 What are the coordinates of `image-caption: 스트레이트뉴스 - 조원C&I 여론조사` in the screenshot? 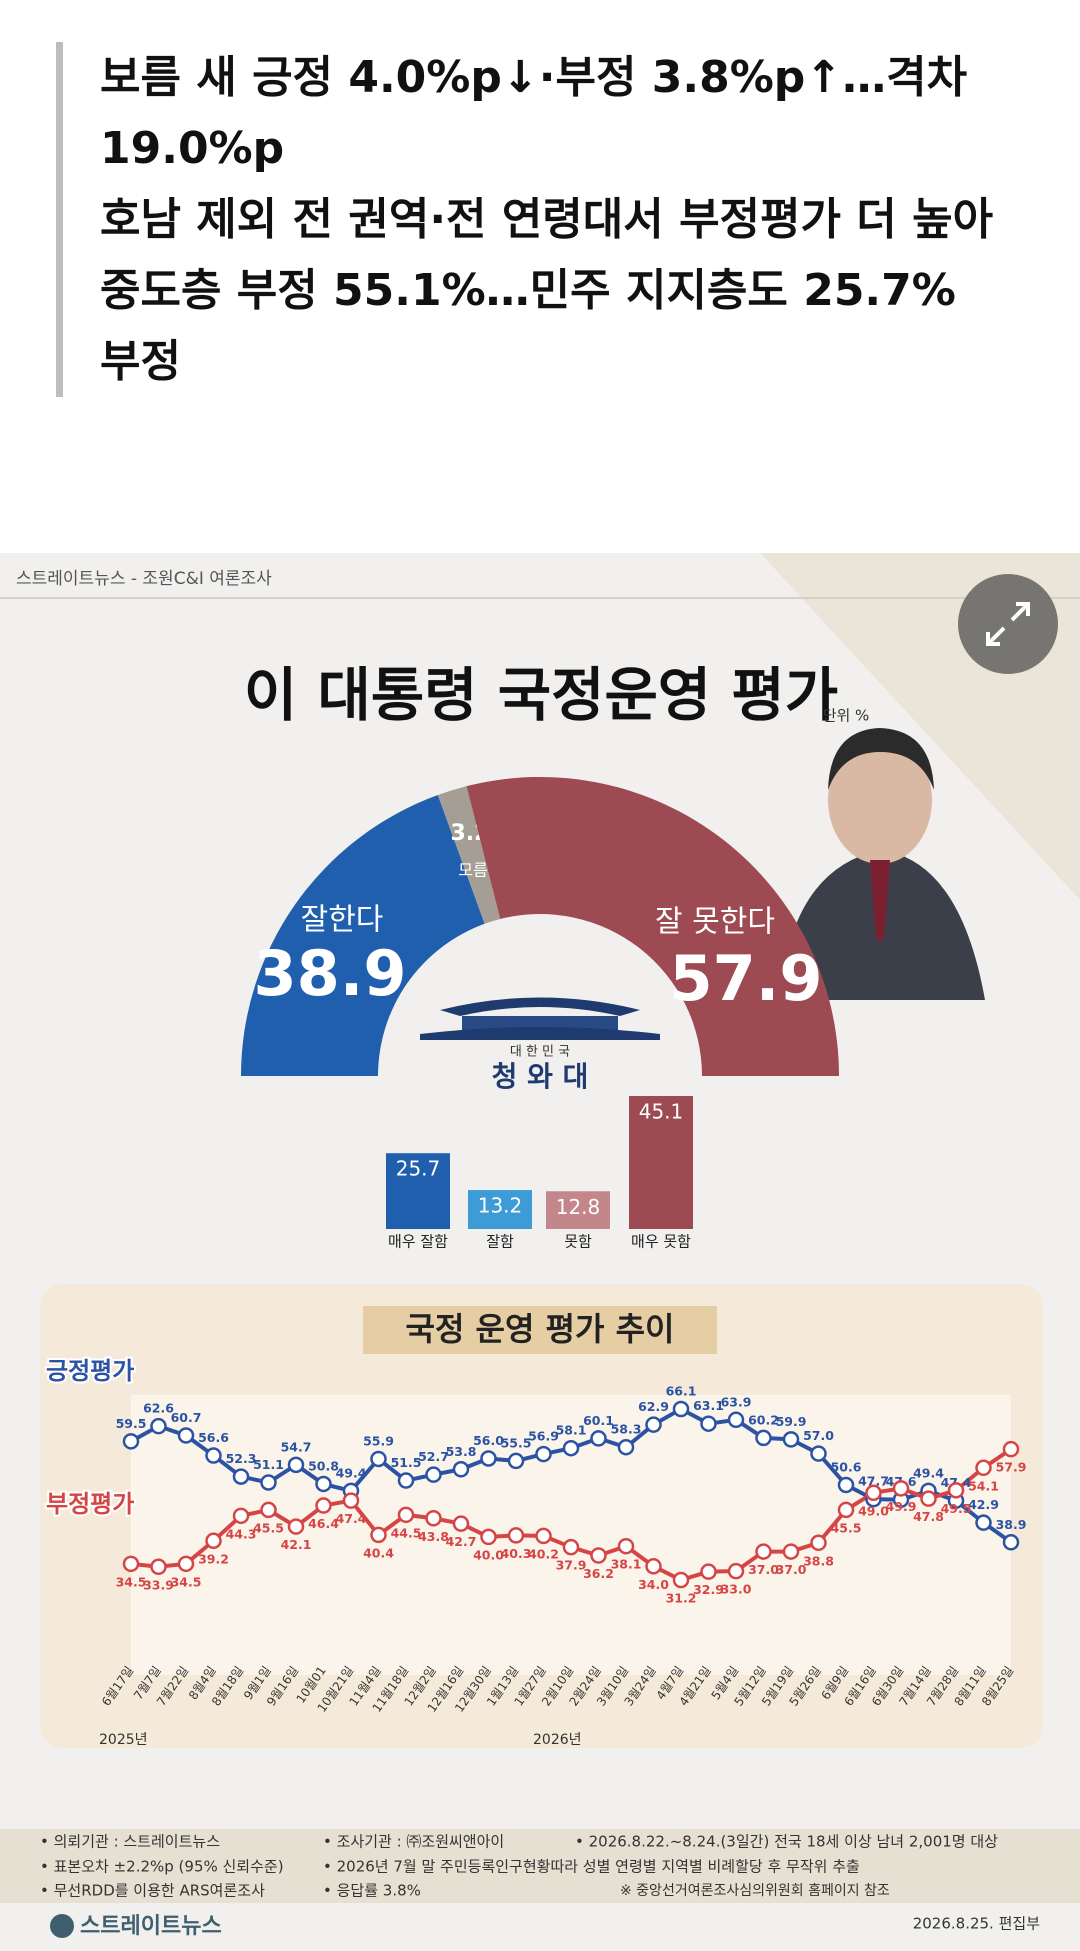 It's located at (144, 579).